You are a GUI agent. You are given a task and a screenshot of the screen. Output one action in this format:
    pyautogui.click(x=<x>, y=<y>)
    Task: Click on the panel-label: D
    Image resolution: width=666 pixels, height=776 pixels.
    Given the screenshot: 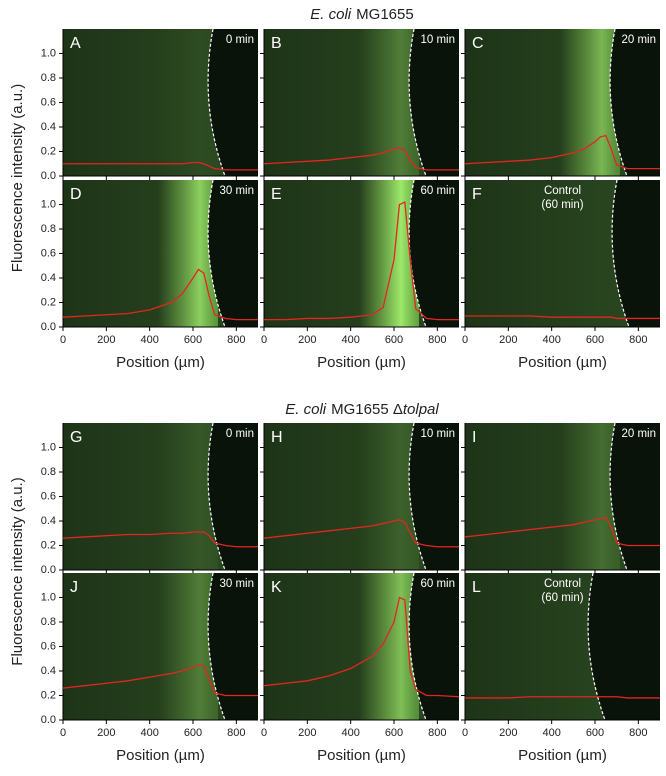 What is the action you would take?
    pyautogui.click(x=76, y=194)
    